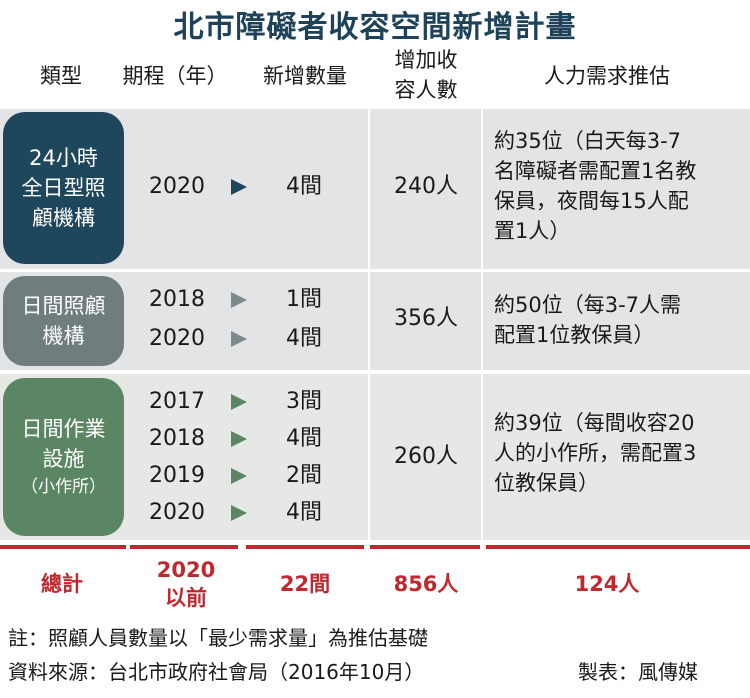 Image resolution: width=750 pixels, height=698 pixels. What do you see at coordinates (63, 429) in the screenshot?
I see `category-label: 日間作業` at bounding box center [63, 429].